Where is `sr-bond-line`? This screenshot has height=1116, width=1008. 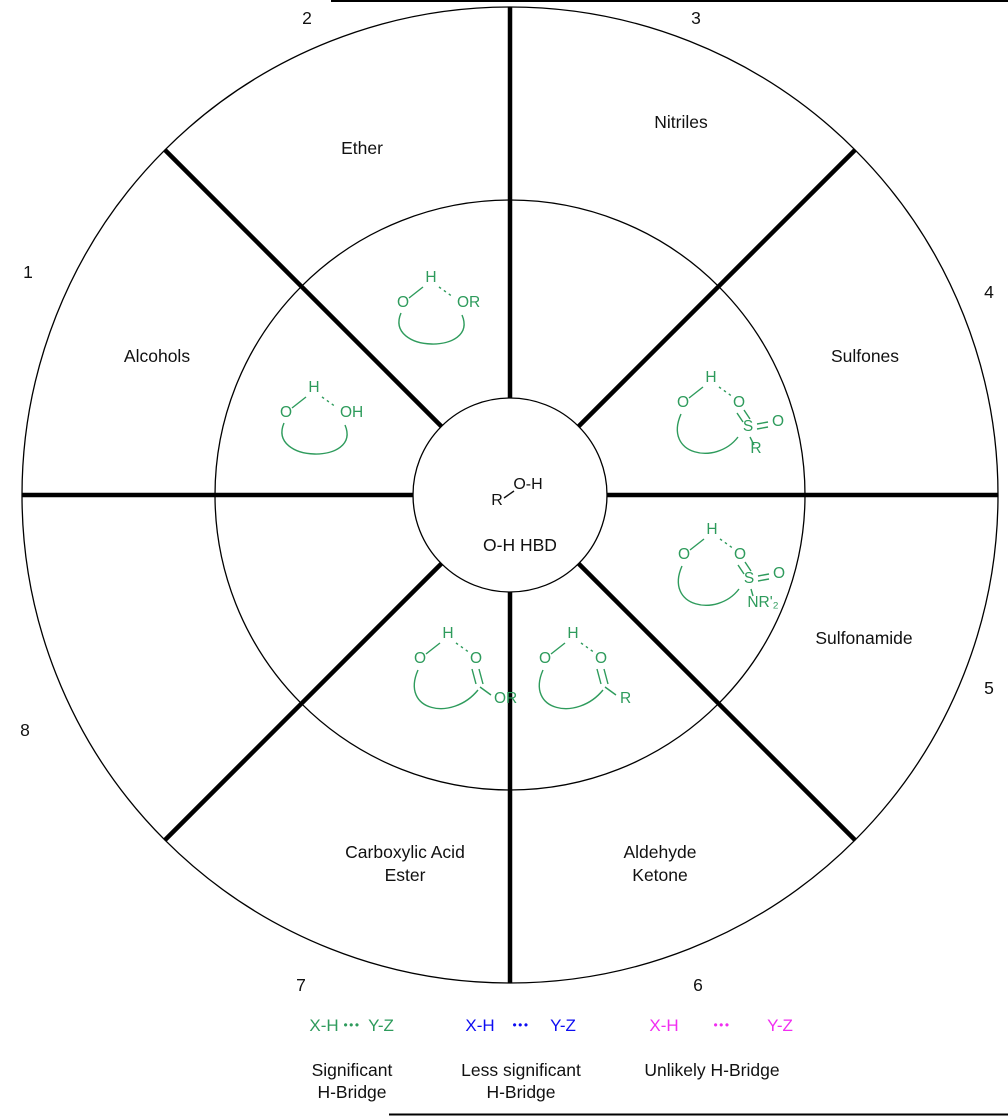
sr-bond-line is located at coordinates (752, 441).